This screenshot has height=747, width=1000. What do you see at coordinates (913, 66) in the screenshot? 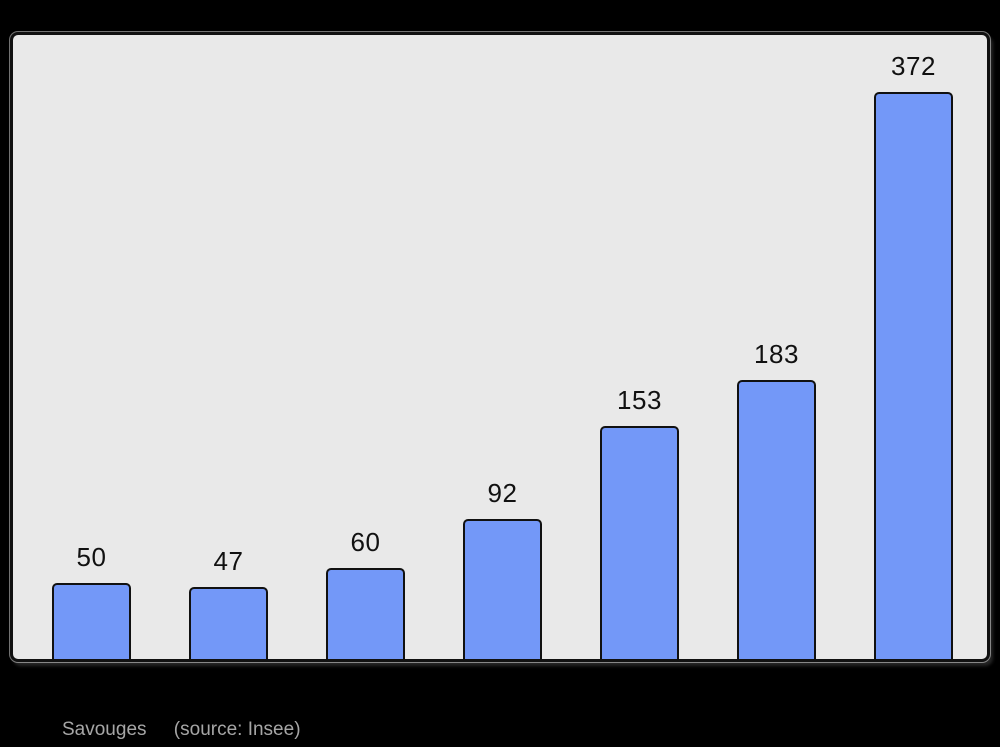
I see `bar-value-label: 372` at bounding box center [913, 66].